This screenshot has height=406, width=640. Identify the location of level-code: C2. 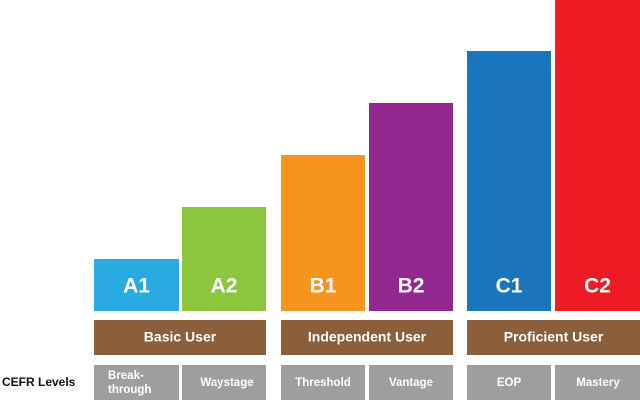
(597, 286).